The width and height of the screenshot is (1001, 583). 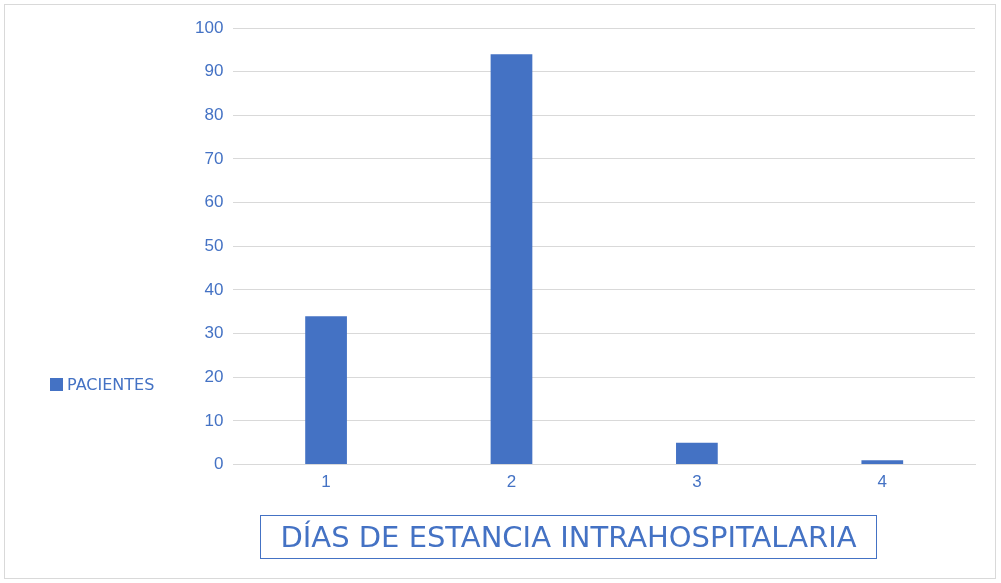 I want to click on y-tick-label: 80, so click(x=214, y=115).